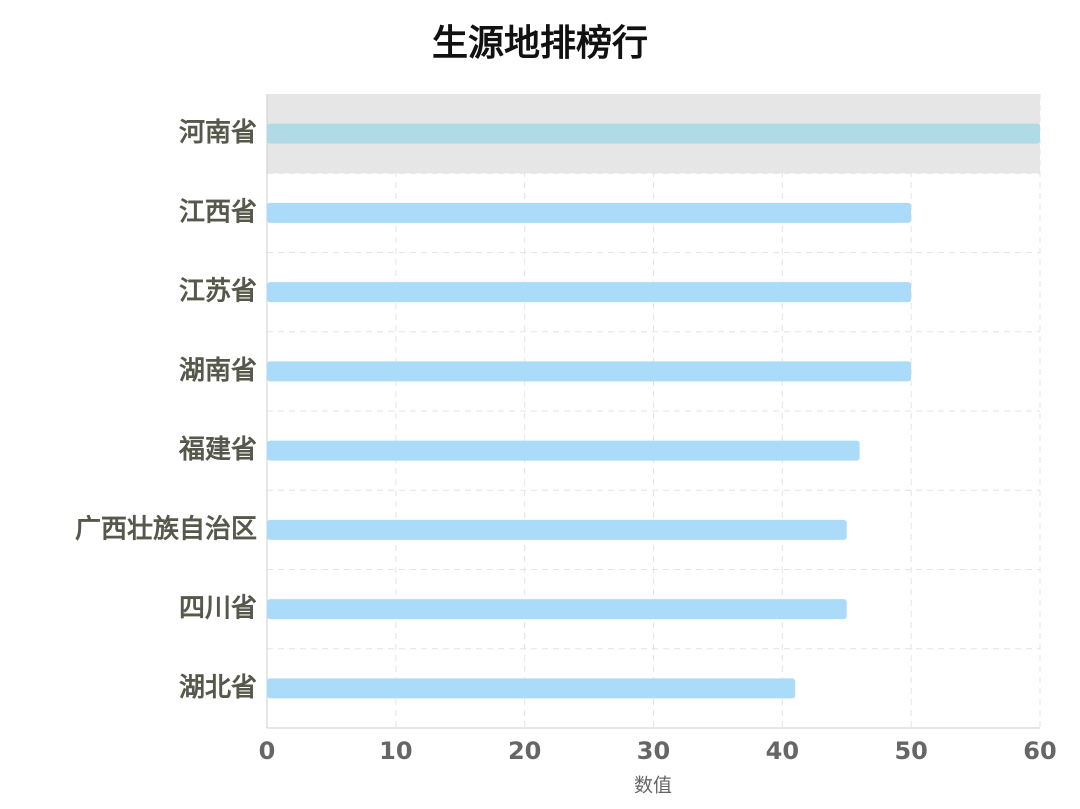 This screenshot has height=809, width=1080. I want to click on chart-title: 生源地排榜行, so click(540, 43).